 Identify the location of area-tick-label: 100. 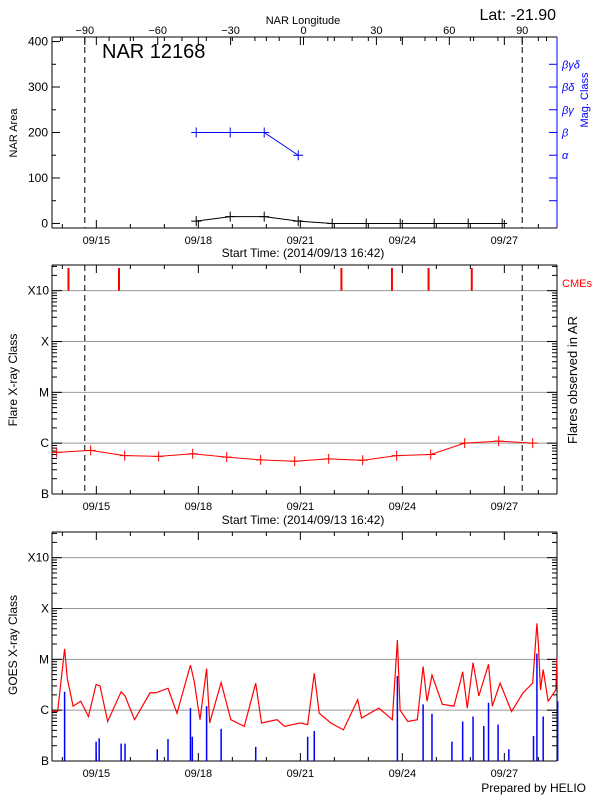
(38, 178).